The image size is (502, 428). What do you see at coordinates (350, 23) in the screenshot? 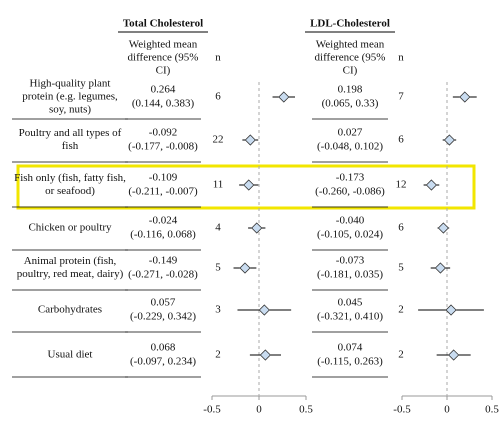
I see `group-title: LDL-Cholesterol` at bounding box center [350, 23].